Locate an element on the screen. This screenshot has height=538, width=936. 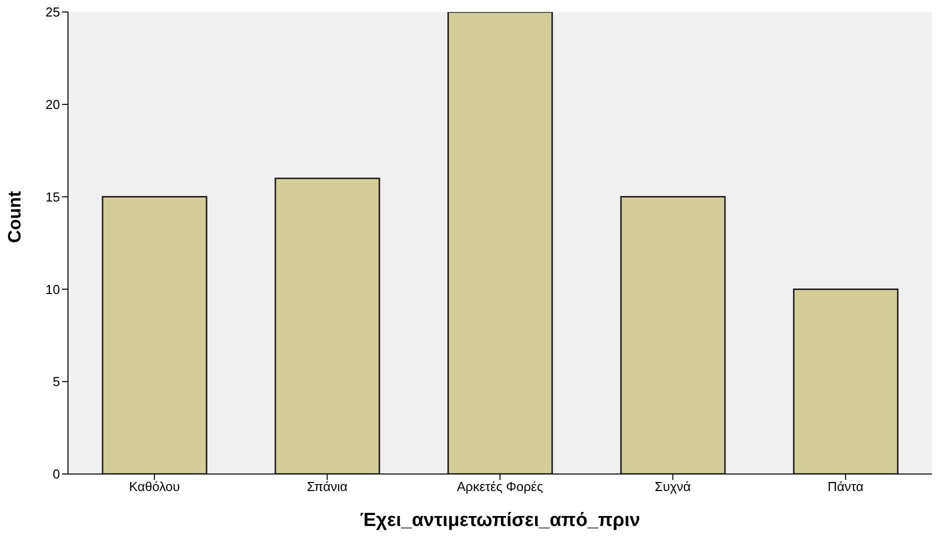
y-tick-label: 15 is located at coordinates (53, 196).